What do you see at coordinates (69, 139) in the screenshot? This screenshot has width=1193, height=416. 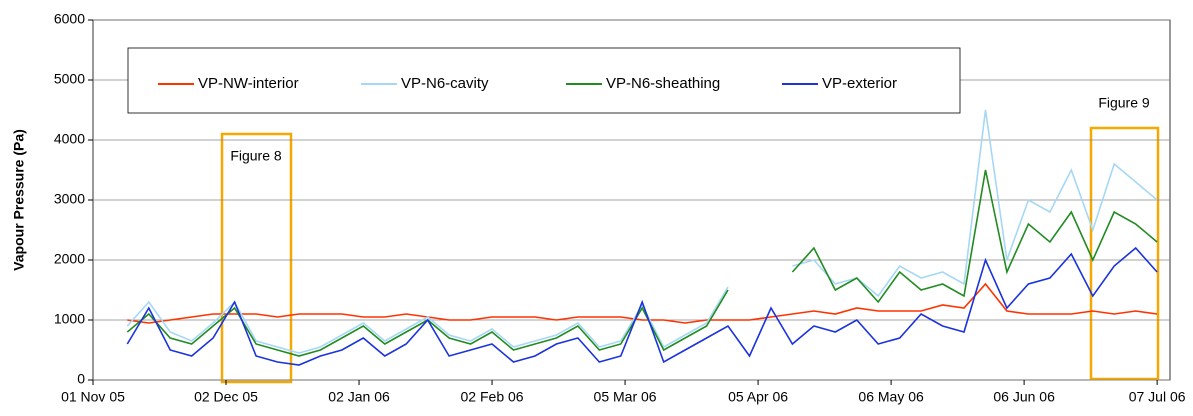 I see `y-tick-label: 4000` at bounding box center [69, 139].